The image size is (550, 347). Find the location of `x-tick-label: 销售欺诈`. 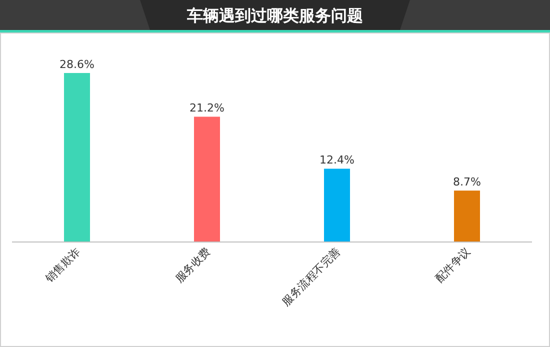

x-tick-label: 销售欺诈 is located at coordinates (63, 265).